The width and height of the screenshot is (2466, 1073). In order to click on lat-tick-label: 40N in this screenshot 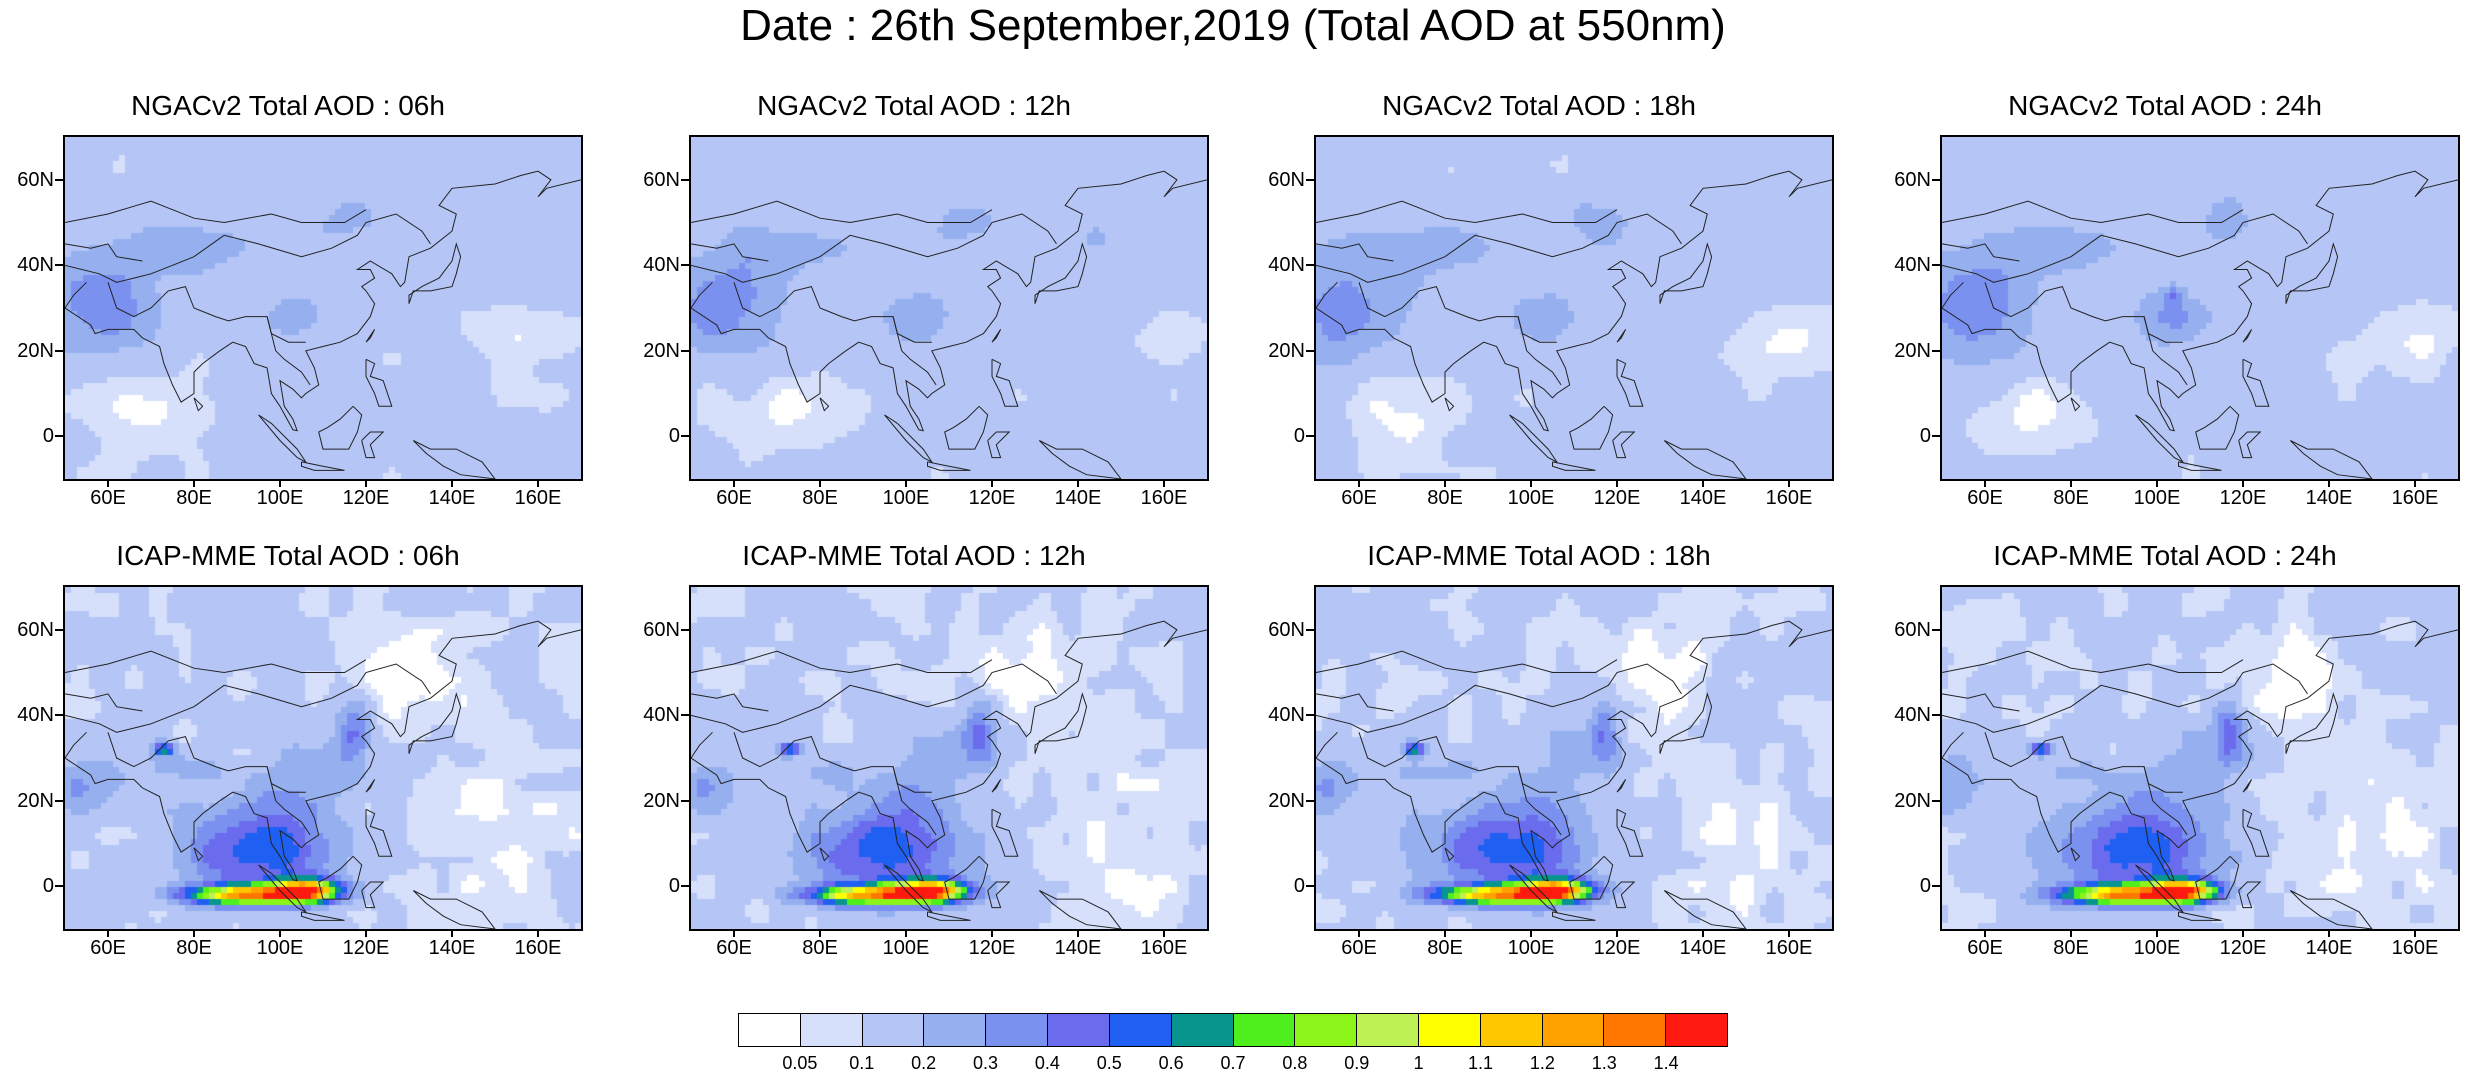, I will do `click(661, 265)`.